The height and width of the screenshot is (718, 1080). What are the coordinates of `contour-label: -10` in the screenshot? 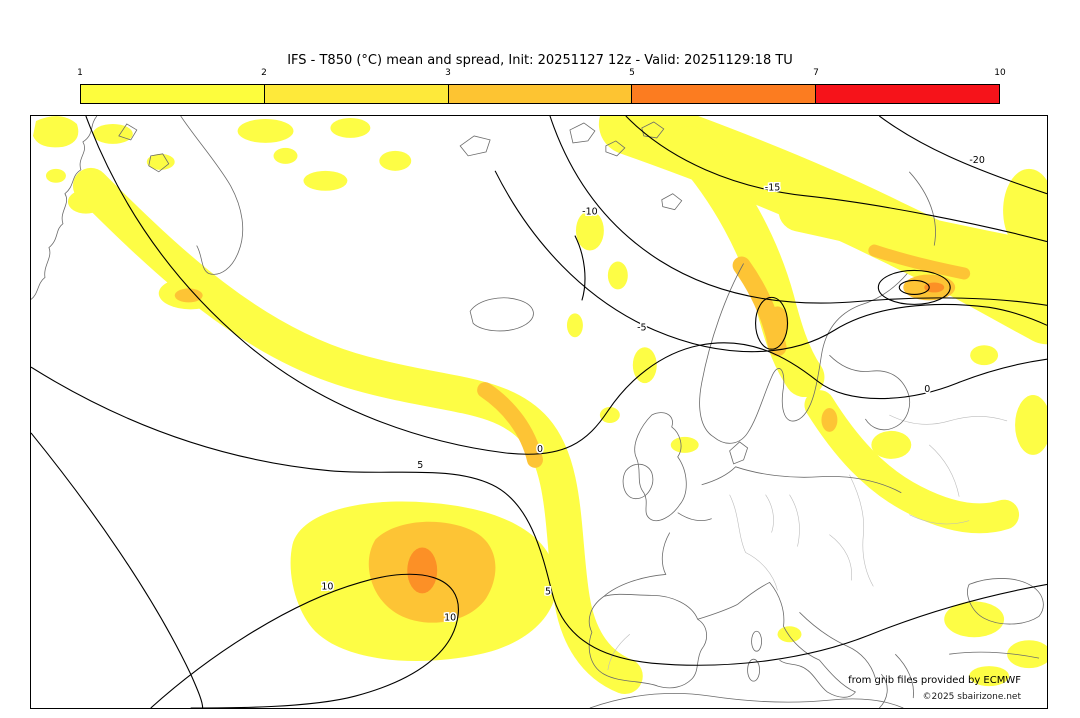 It's located at (589, 212).